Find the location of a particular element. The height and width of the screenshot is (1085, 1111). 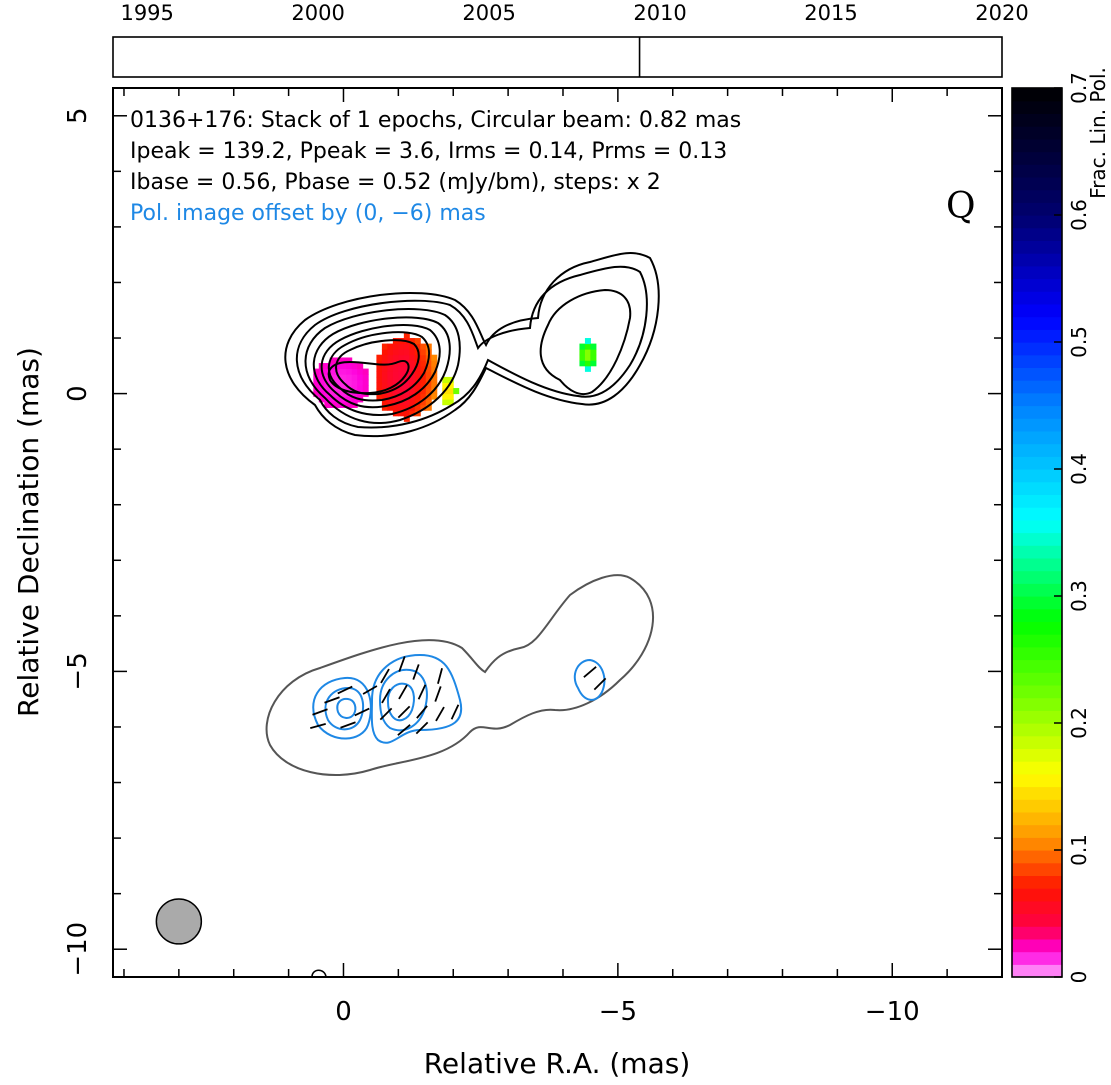

pol-intensity-contours is located at coordinates (459, 698).